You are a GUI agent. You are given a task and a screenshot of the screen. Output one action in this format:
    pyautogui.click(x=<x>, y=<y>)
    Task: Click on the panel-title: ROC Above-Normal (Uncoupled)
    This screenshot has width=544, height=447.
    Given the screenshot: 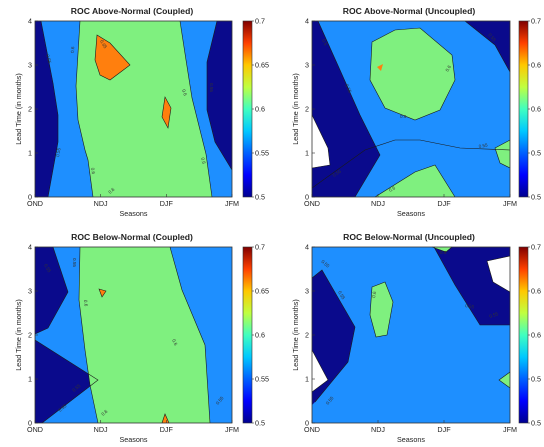 What is the action you would take?
    pyautogui.click(x=409, y=11)
    